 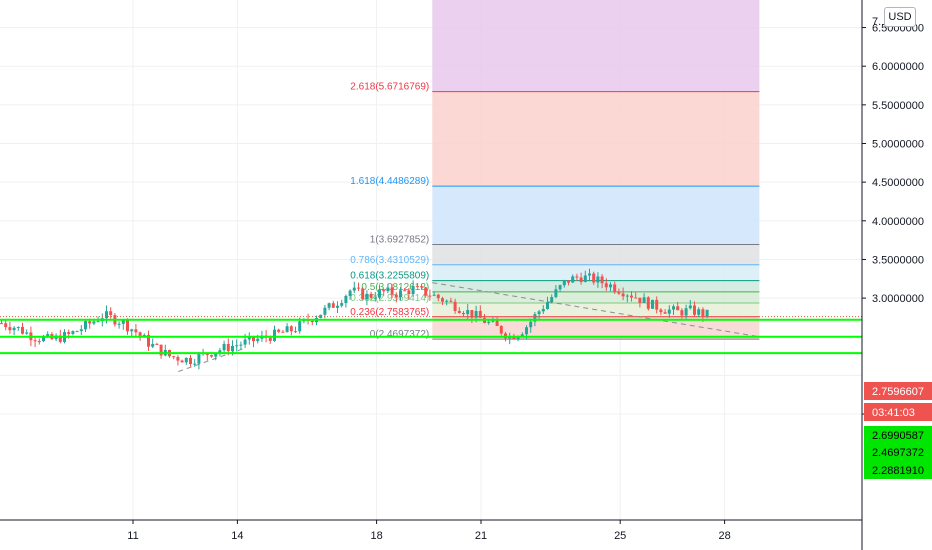 I want to click on time-axis: 11 14 18 21 25 28, so click(x=431, y=530).